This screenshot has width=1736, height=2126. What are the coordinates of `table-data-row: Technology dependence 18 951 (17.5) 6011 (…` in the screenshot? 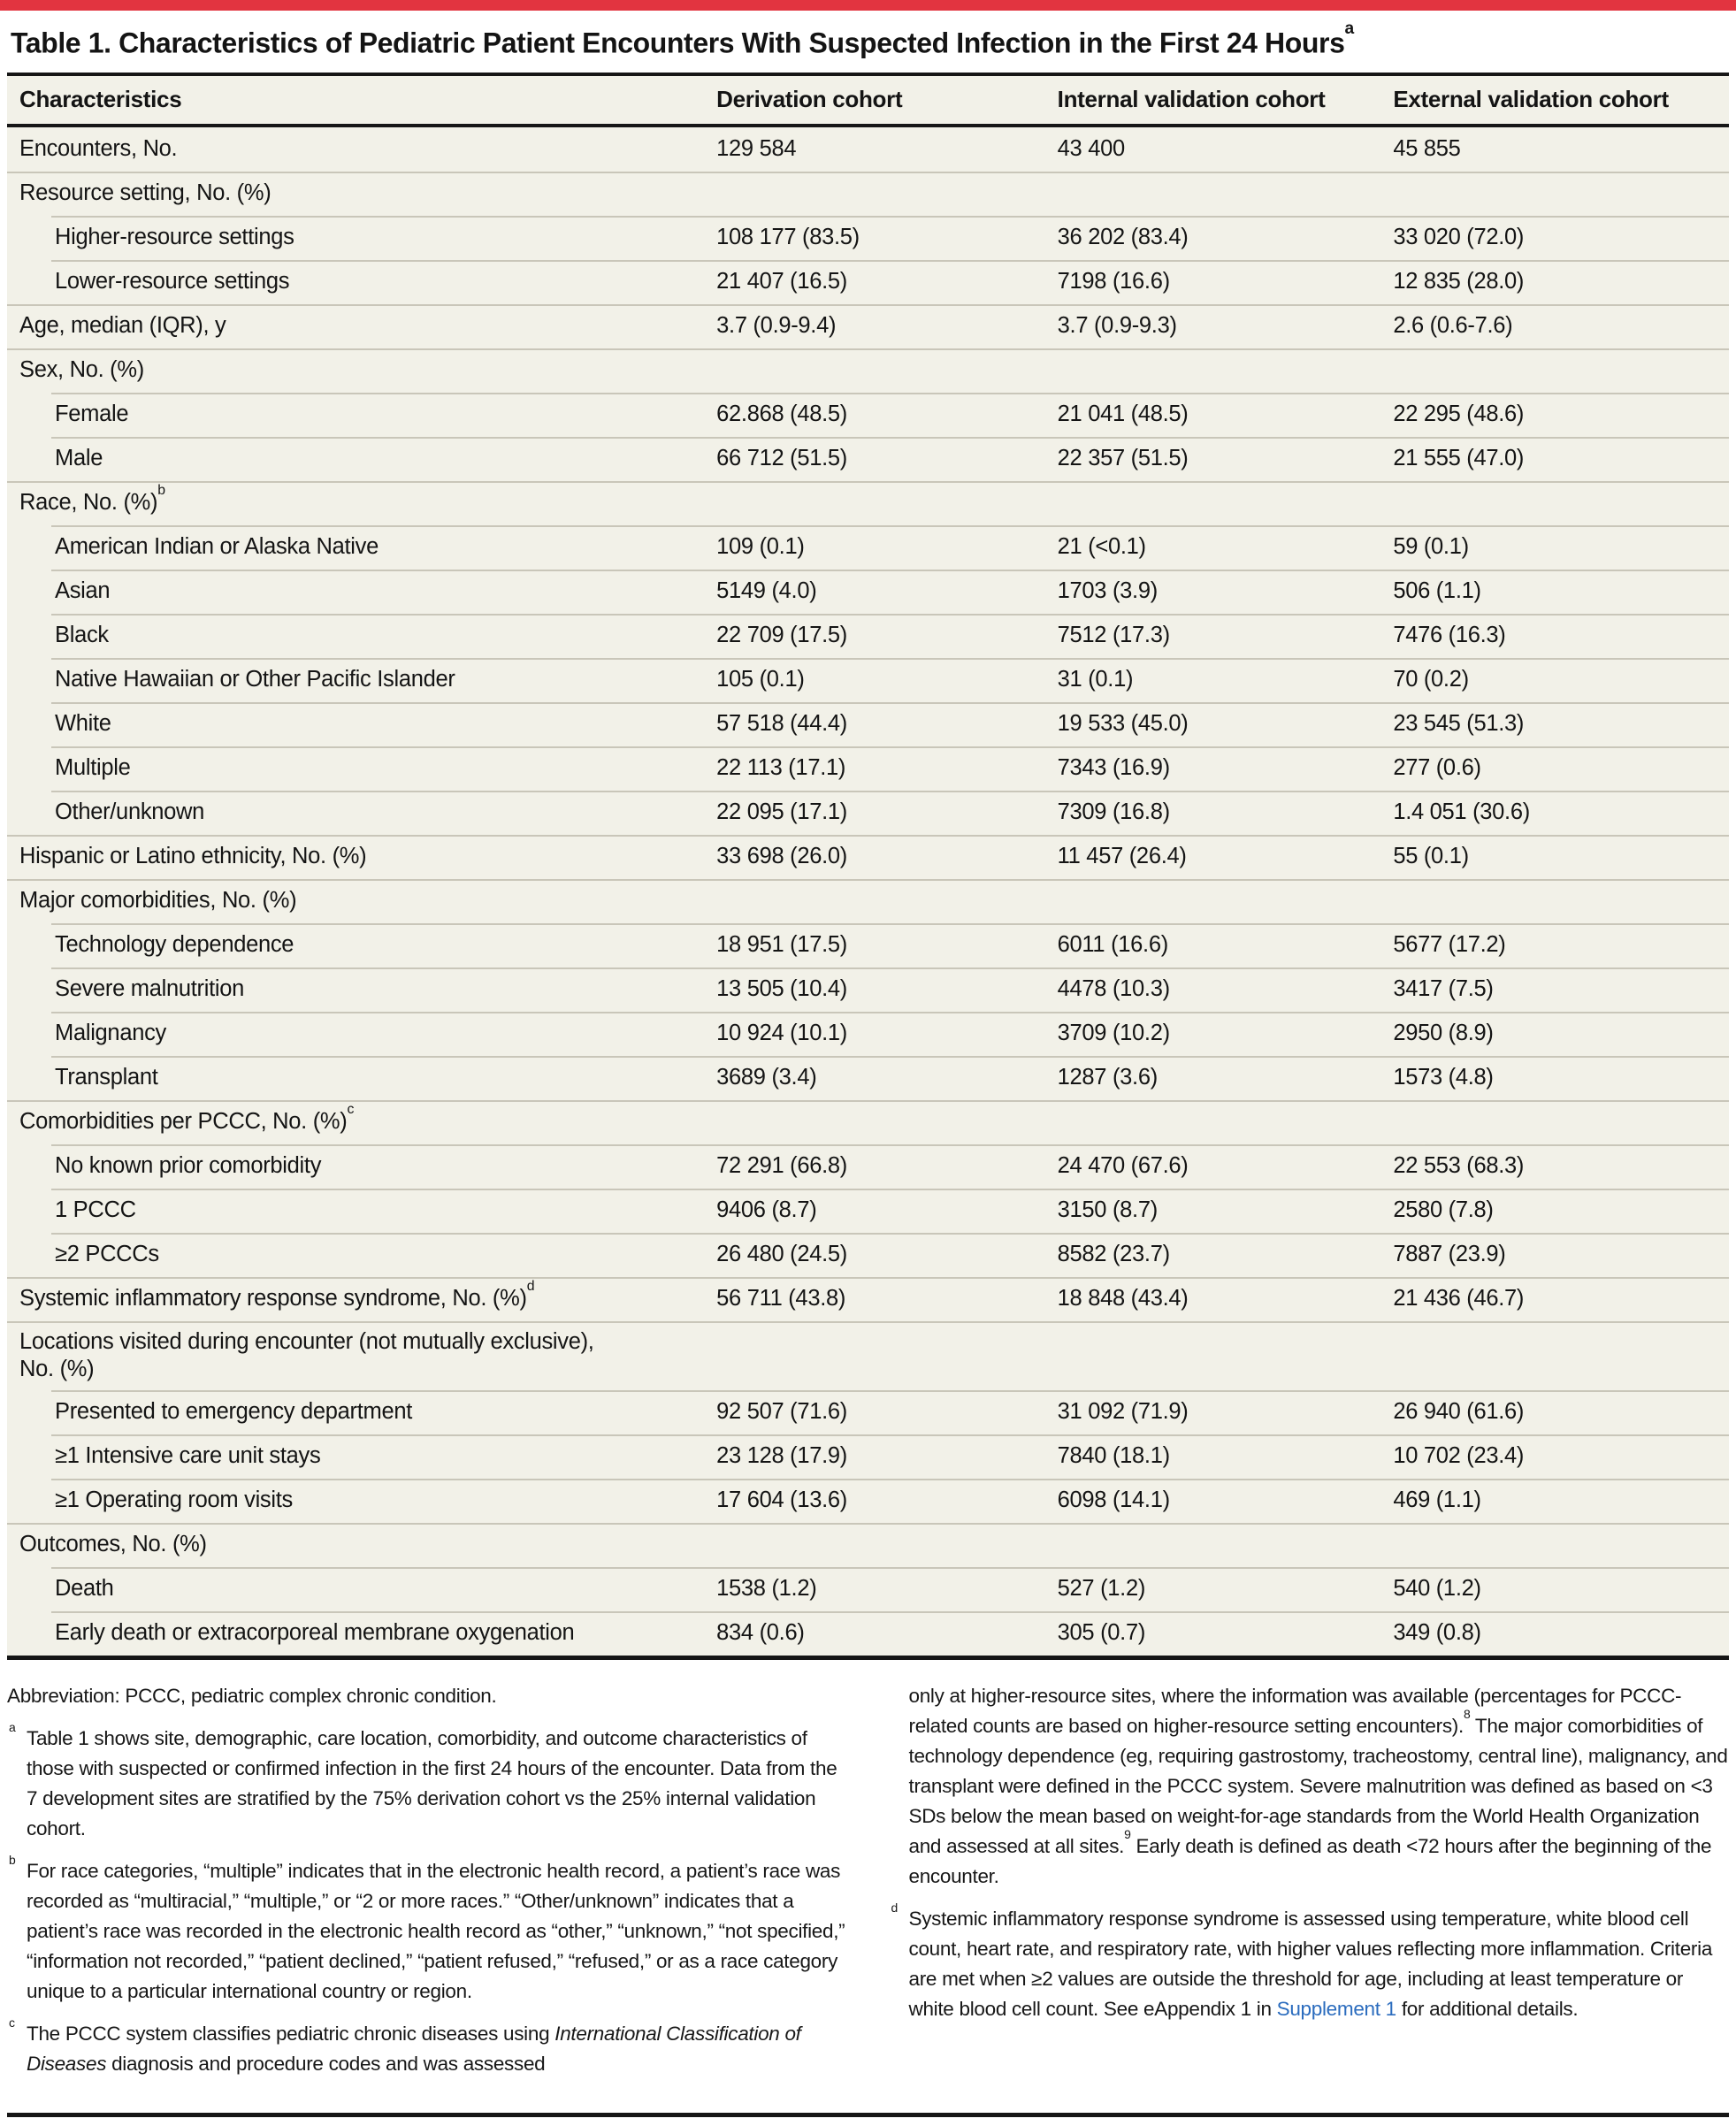 It's located at (868, 944).